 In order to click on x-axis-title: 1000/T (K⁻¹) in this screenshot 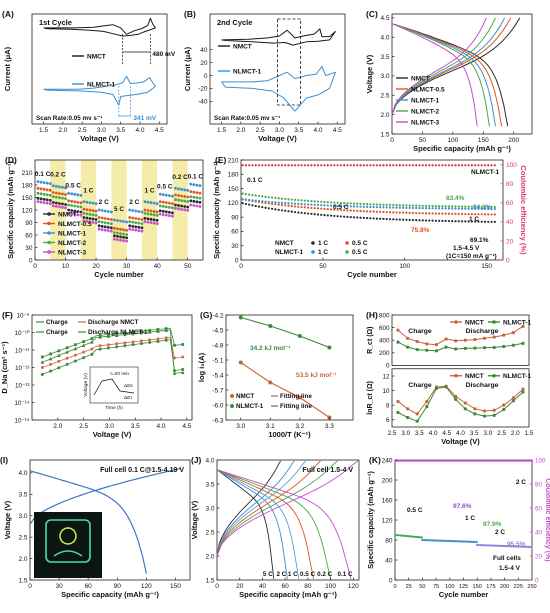, I will do `click(289, 434)`.